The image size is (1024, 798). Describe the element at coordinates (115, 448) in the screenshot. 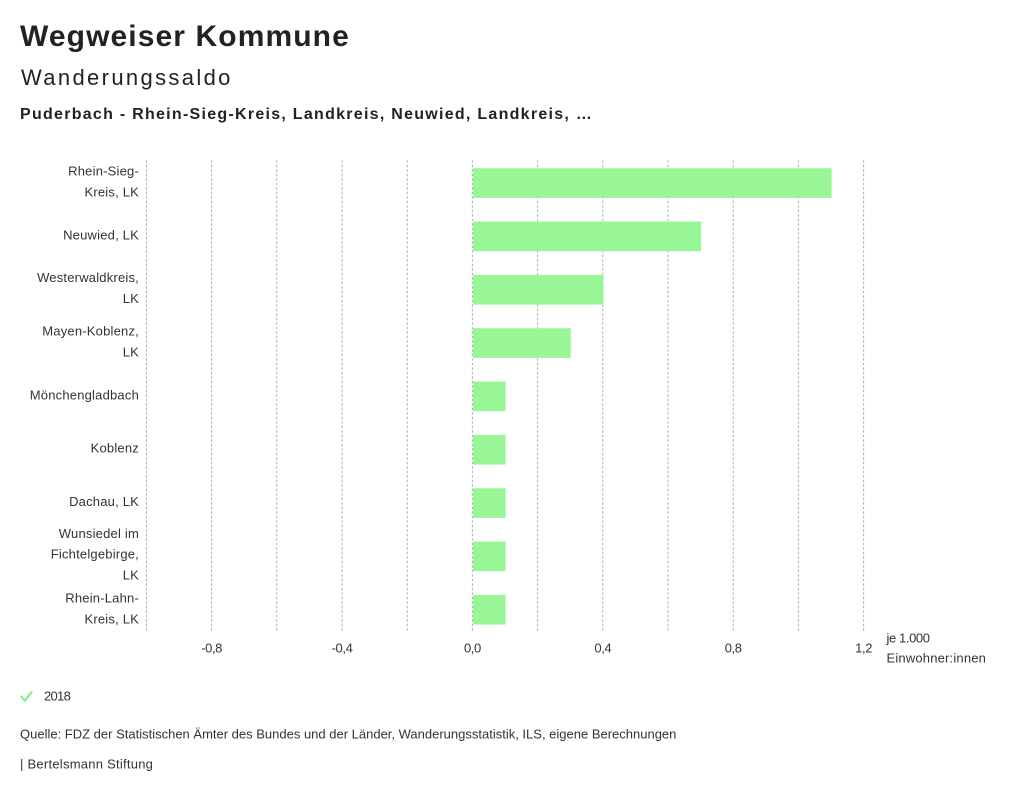

I see `svg-text: Koblenz` at that location.